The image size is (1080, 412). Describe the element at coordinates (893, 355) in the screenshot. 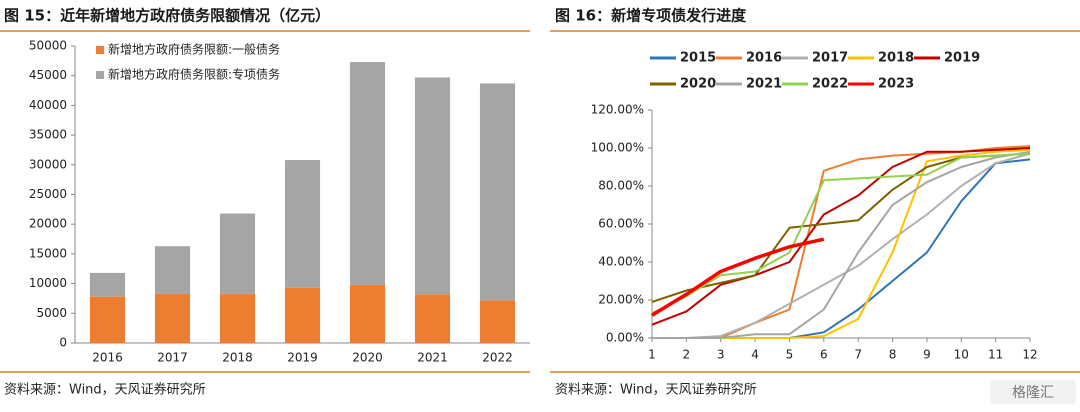

I see `x-tick-label: 8` at that location.